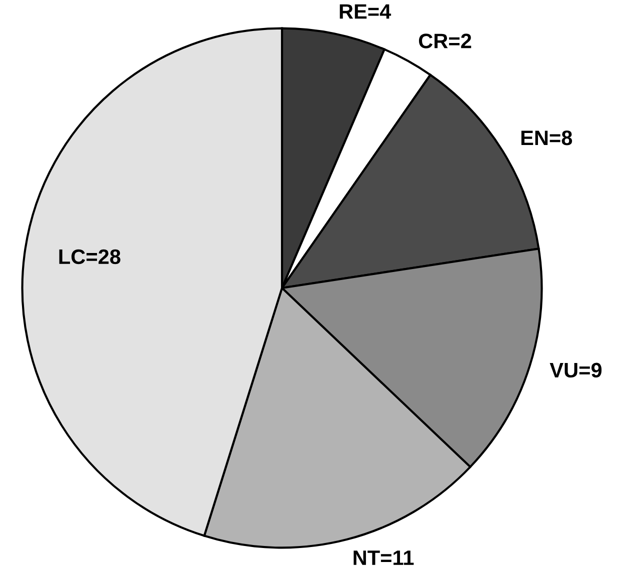 Image resolution: width=630 pixels, height=574 pixels. What do you see at coordinates (384, 557) in the screenshot?
I see `slice-label: NT=11` at bounding box center [384, 557].